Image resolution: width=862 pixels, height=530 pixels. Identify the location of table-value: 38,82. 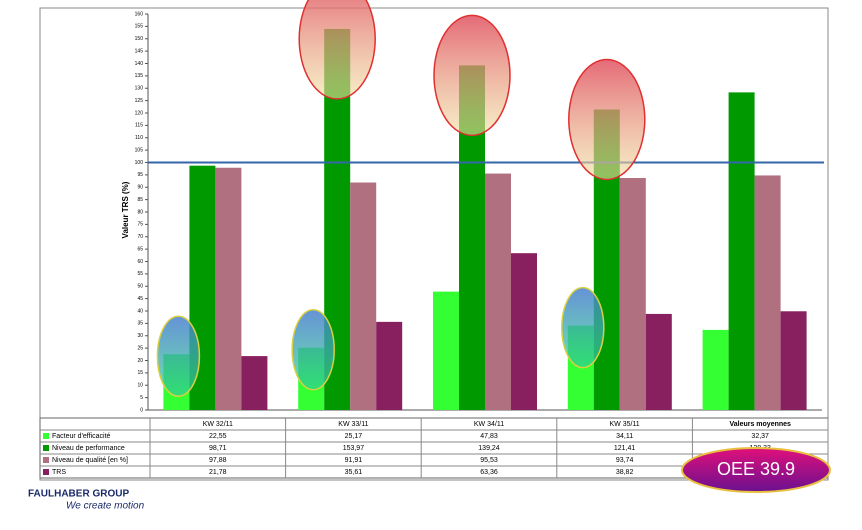
(625, 472).